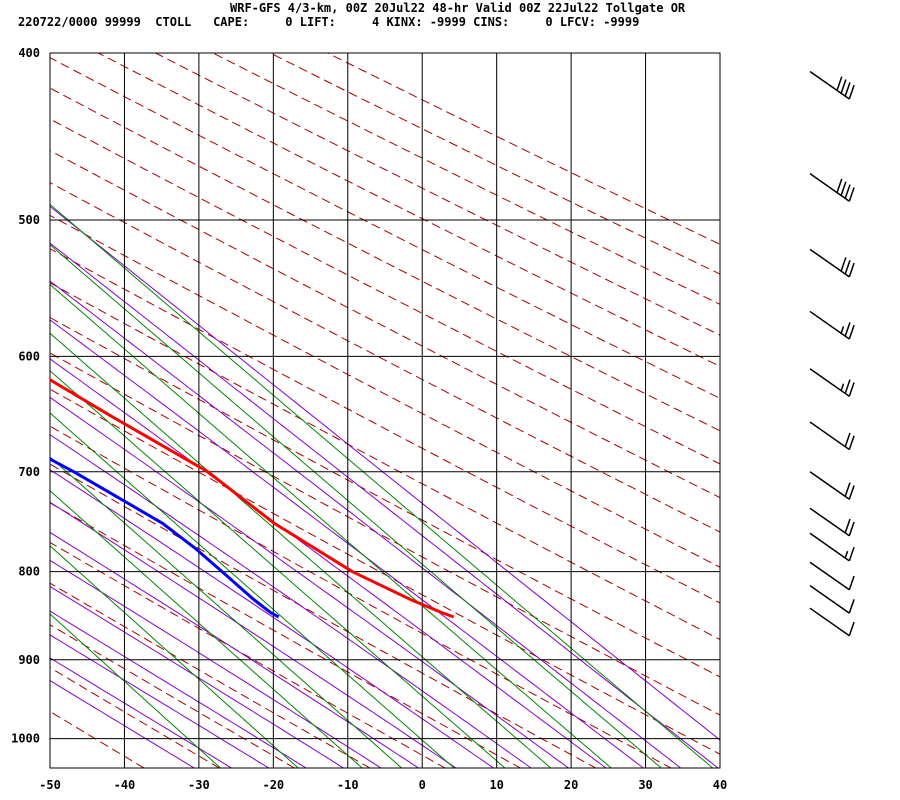 Image resolution: width=900 pixels, height=800 pixels. I want to click on y-tick-label: 900, so click(29, 660).